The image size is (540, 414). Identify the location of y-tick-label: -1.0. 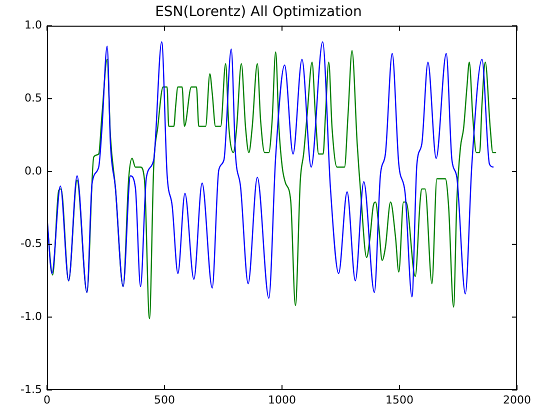
(31, 317).